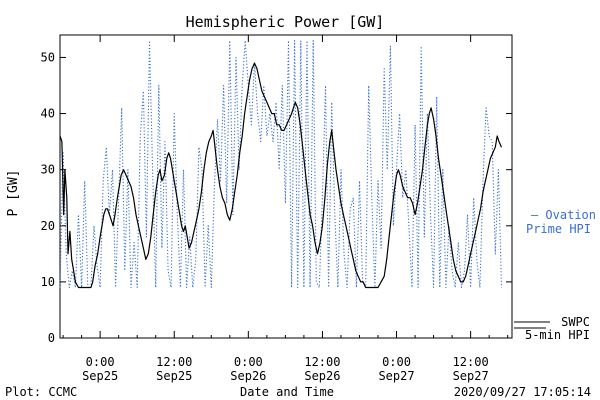 This screenshot has height=400, width=600. What do you see at coordinates (287, 392) in the screenshot?
I see `x-axis-label: Date and Time` at bounding box center [287, 392].